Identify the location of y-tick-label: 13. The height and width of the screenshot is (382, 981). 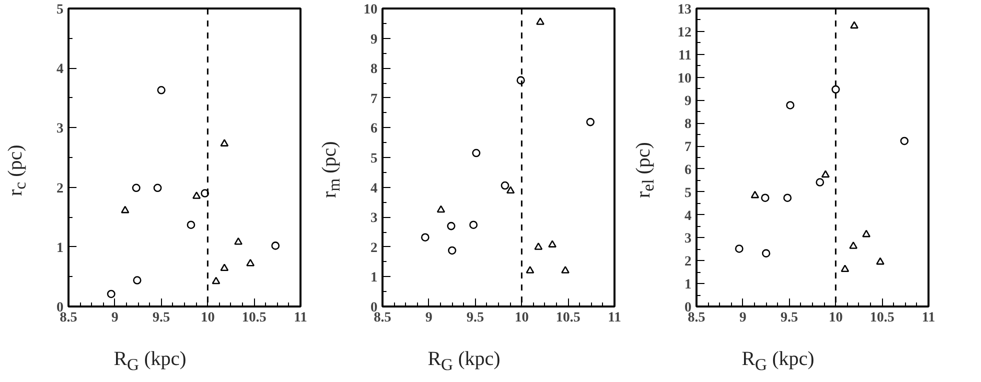
(685, 10).